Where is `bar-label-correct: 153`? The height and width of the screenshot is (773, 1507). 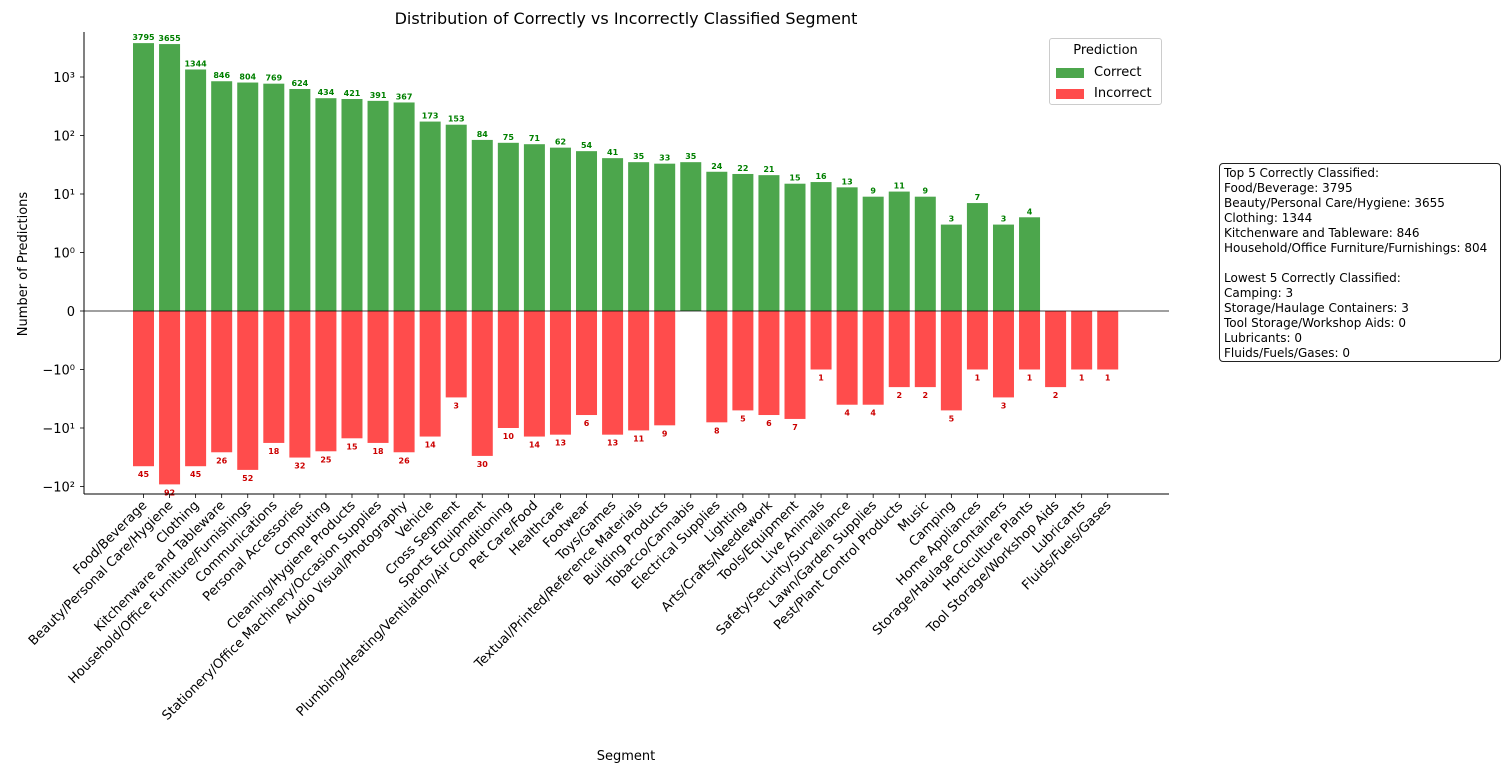
bar-label-correct: 153 is located at coordinates (456, 119).